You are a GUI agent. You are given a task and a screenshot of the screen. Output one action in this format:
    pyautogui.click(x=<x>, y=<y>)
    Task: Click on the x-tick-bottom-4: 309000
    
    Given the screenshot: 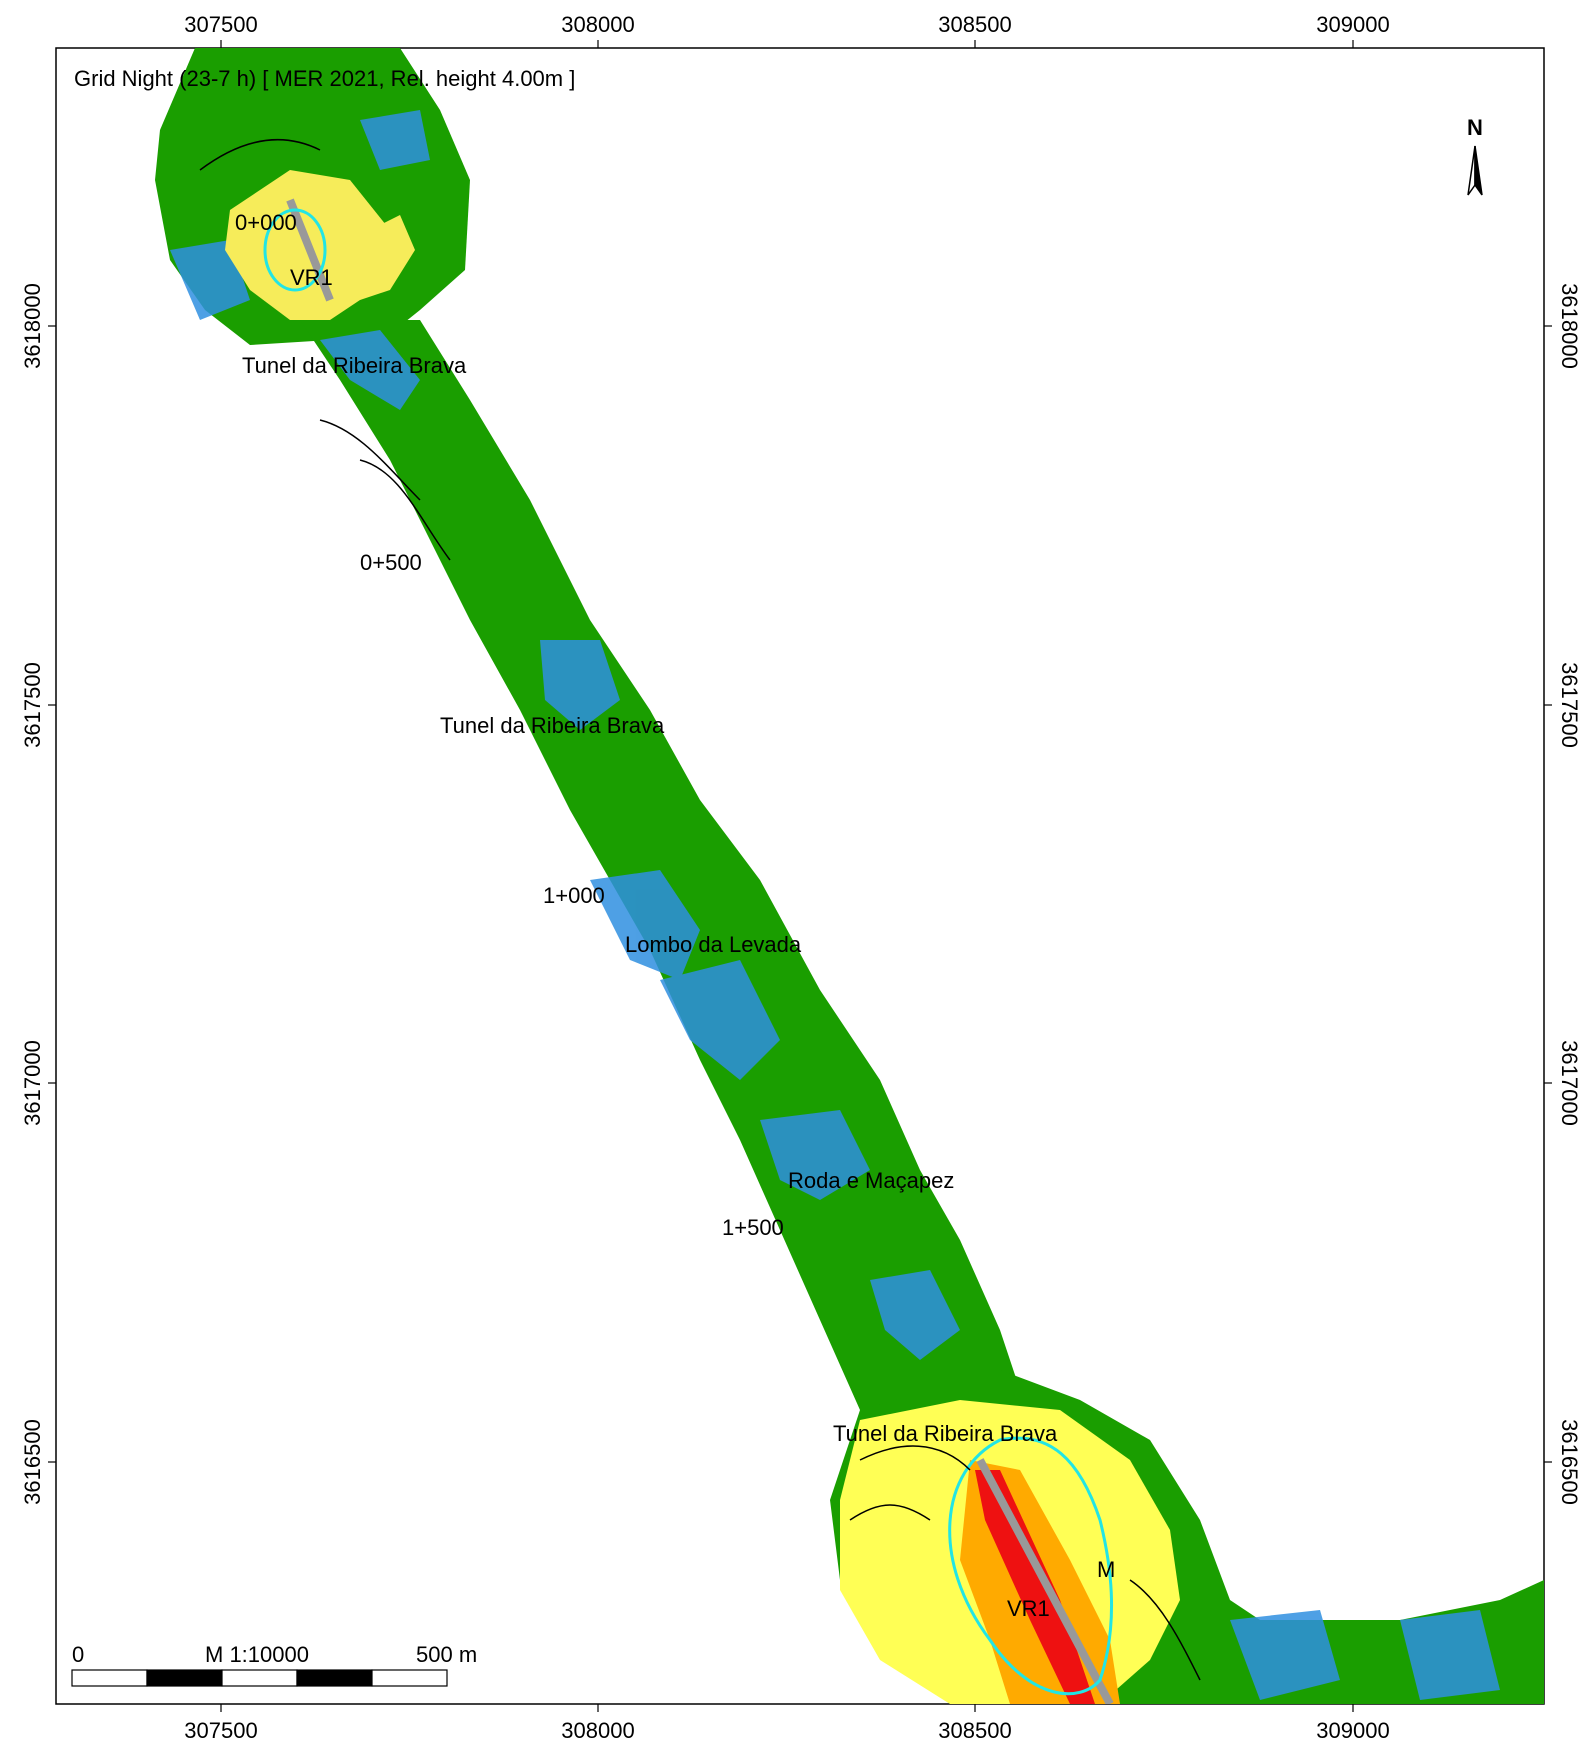 What is the action you would take?
    pyautogui.click(x=1352, y=1730)
    